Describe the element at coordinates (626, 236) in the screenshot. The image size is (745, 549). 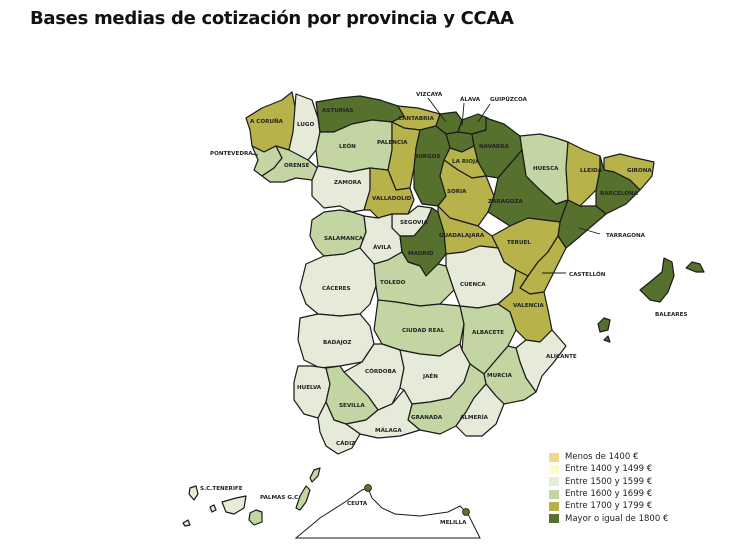
I see `label-tarragona: TARRAGONA` at that location.